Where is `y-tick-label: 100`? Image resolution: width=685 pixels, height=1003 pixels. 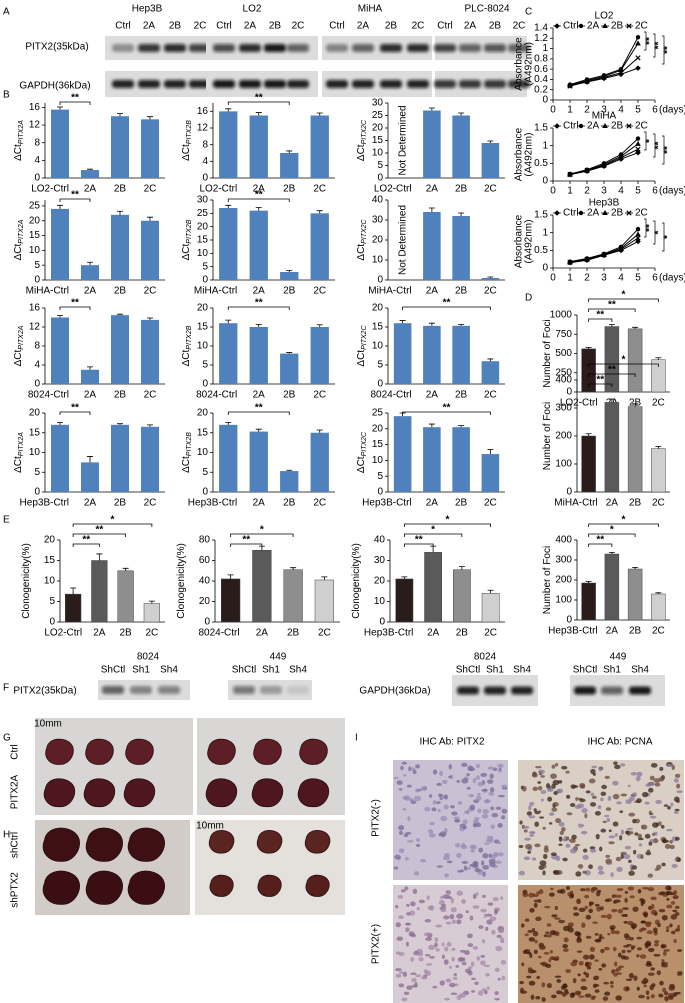 y-tick-label: 100 is located at coordinates (563, 600).